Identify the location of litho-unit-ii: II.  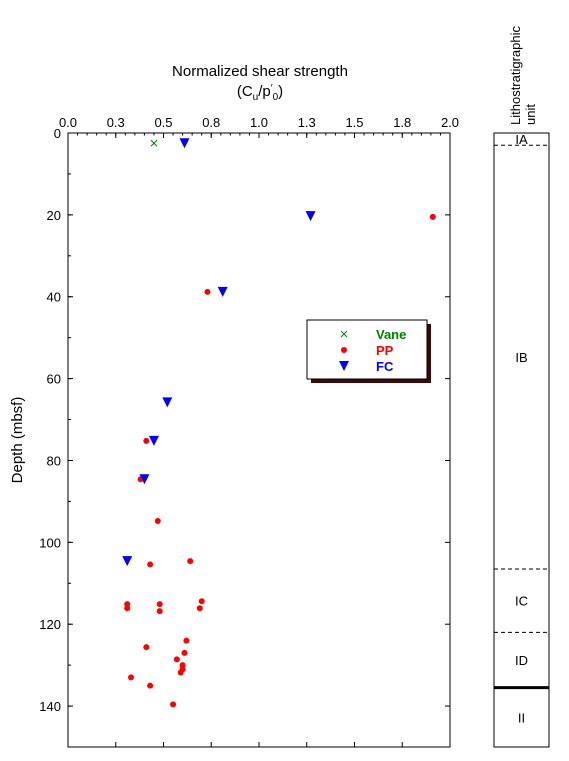
(521, 717).